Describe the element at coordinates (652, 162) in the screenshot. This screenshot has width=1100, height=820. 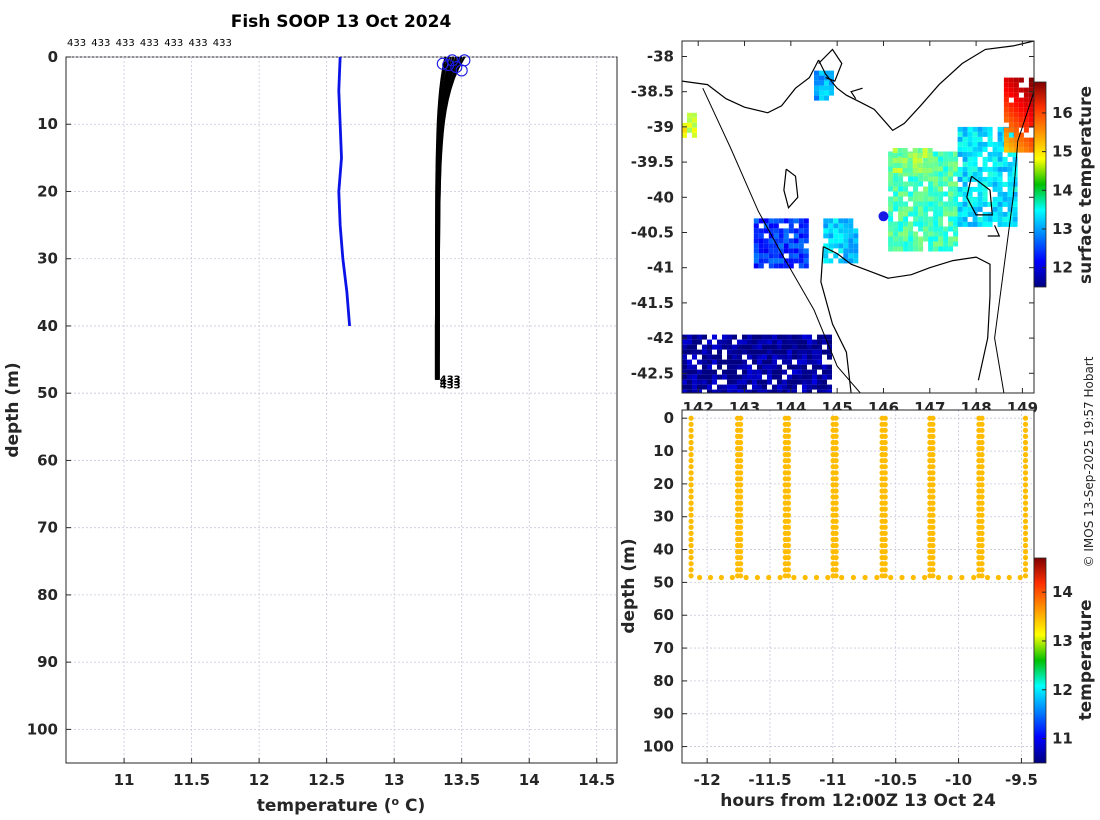
I see `map-y-tick-label: -39.5` at that location.